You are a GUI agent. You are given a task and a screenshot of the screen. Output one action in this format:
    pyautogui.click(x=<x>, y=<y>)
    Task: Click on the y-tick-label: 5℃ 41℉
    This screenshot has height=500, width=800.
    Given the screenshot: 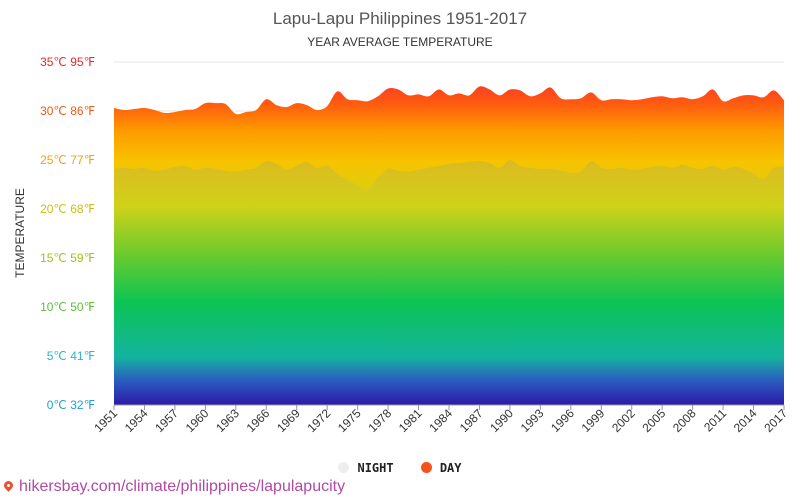 What is the action you would take?
    pyautogui.click(x=71, y=356)
    